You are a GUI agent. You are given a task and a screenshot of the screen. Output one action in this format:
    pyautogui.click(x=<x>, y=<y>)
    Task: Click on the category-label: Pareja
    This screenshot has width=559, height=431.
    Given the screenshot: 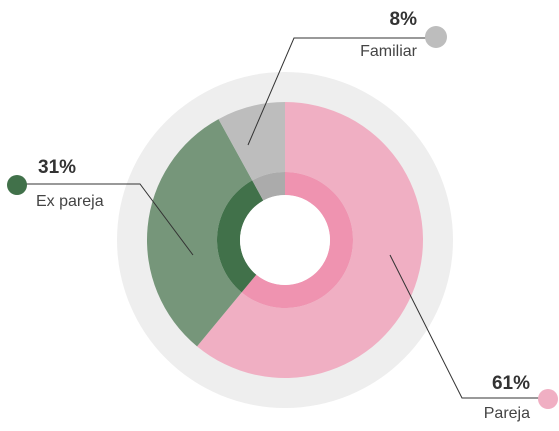 What is the action you would take?
    pyautogui.click(x=507, y=413)
    